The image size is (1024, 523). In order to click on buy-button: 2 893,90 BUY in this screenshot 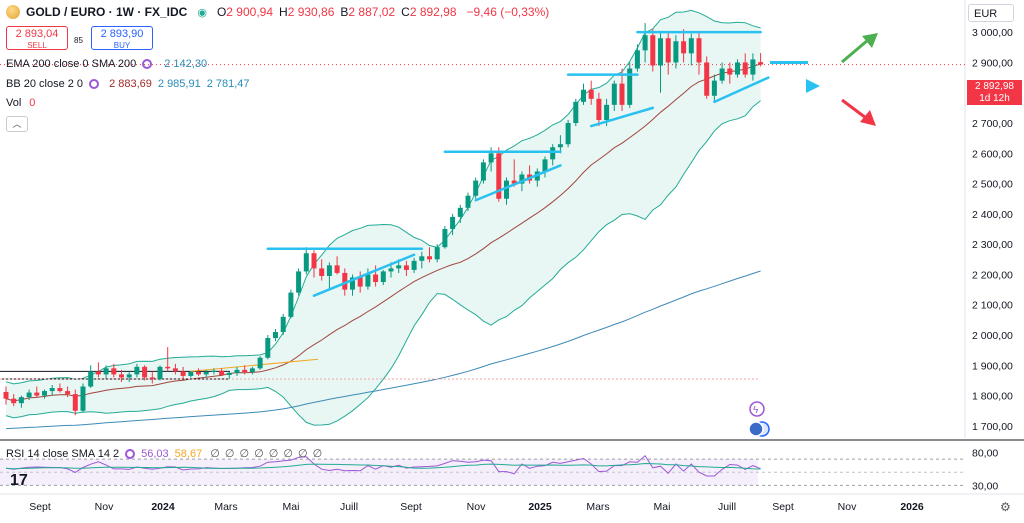, I will do `click(122, 38)`.